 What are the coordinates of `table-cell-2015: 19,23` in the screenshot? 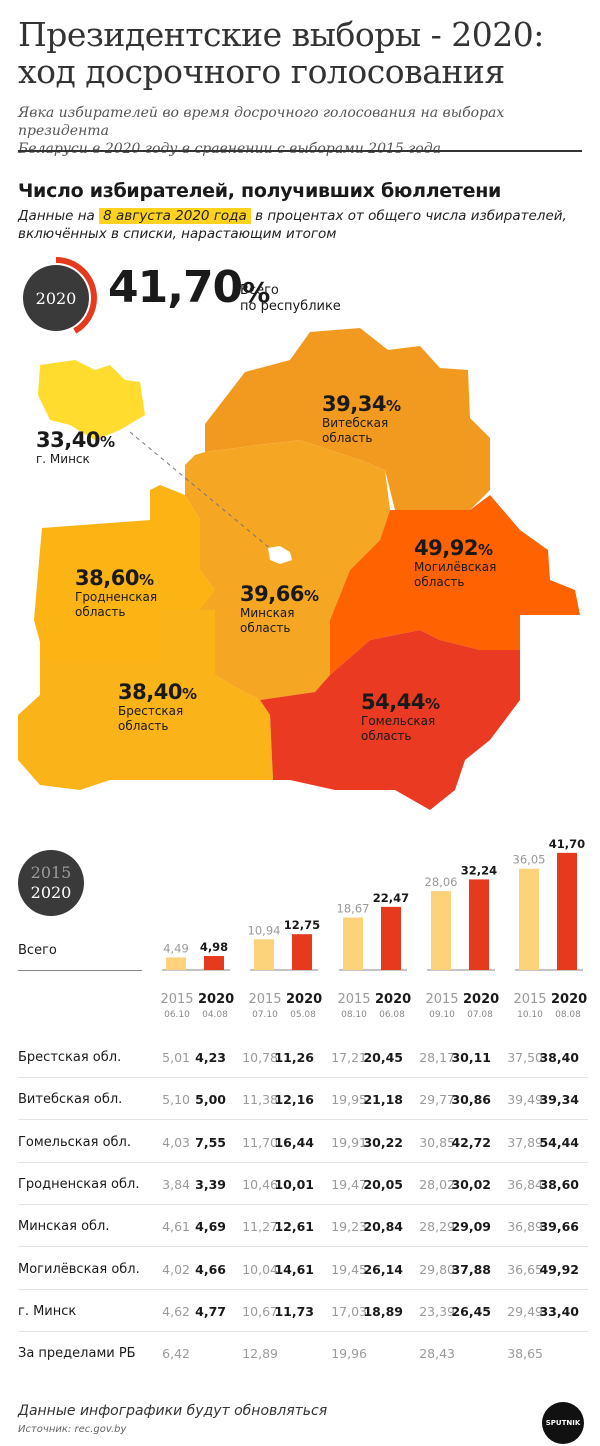 It's located at (349, 1227).